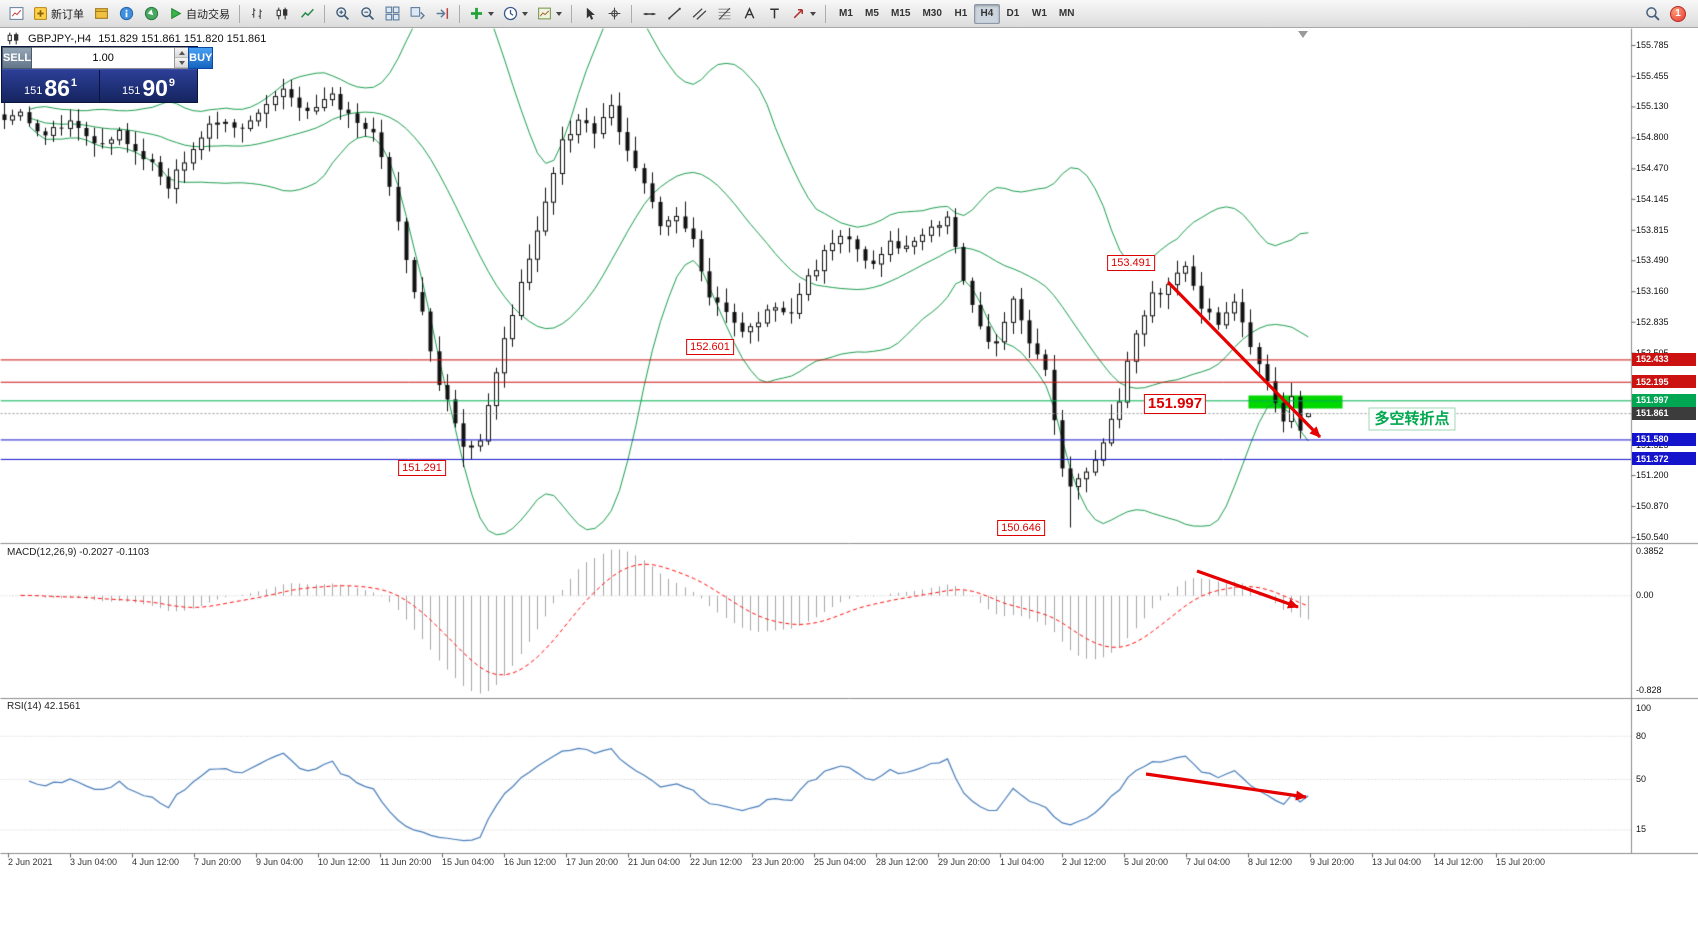 Image resolution: width=1698 pixels, height=941 pixels. What do you see at coordinates (515, 14) in the screenshot?
I see `periods-button` at bounding box center [515, 14].